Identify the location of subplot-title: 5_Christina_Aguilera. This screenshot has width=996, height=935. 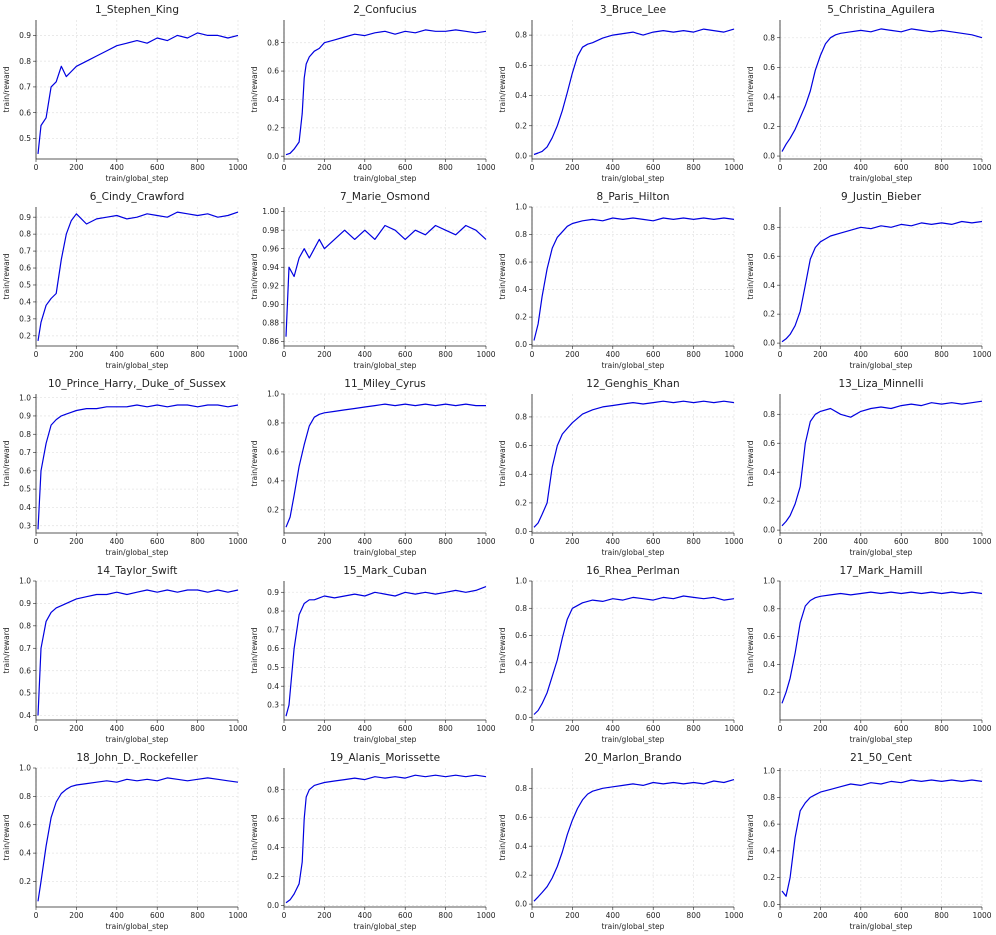
(881, 10).